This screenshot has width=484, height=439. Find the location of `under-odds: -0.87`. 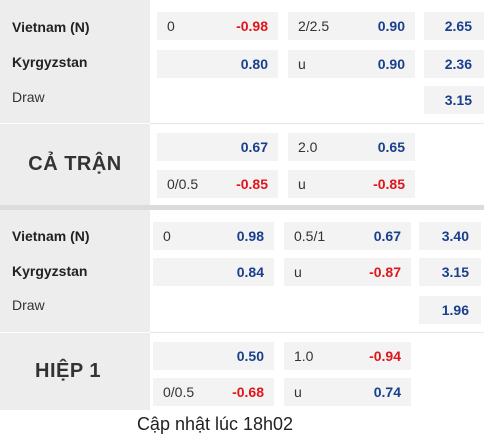

under-odds: -0.87 is located at coordinates (385, 272).